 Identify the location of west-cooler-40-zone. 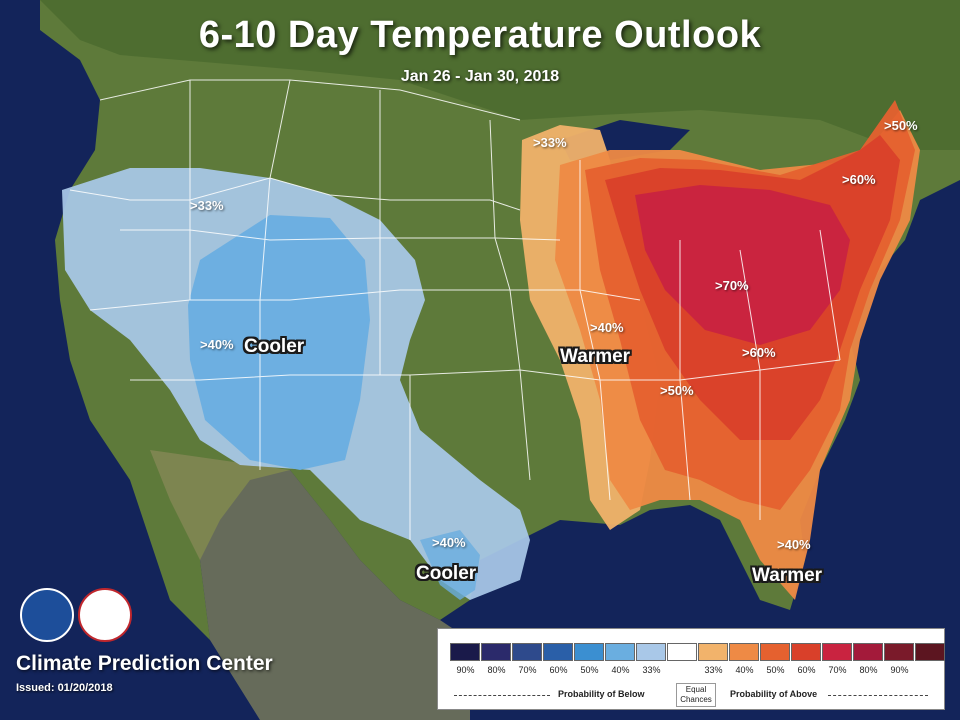
(279, 342).